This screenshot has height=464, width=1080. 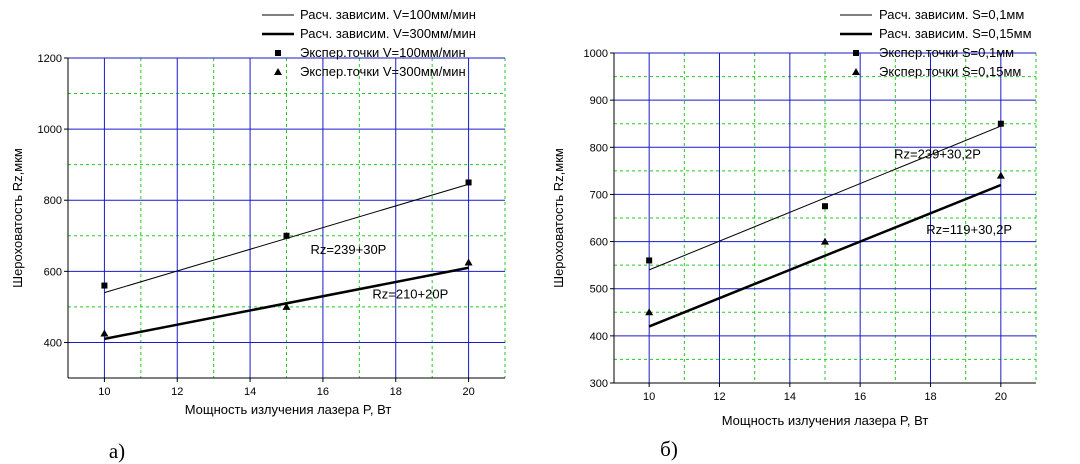 I want to click on legend-label: Расч. зависим. S=0,1мм, so click(x=951, y=14).